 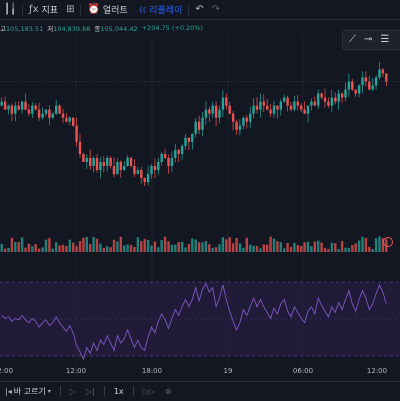 I want to click on drawing-toolbox: ⟋ ⊸ ☰, so click(x=371, y=40).